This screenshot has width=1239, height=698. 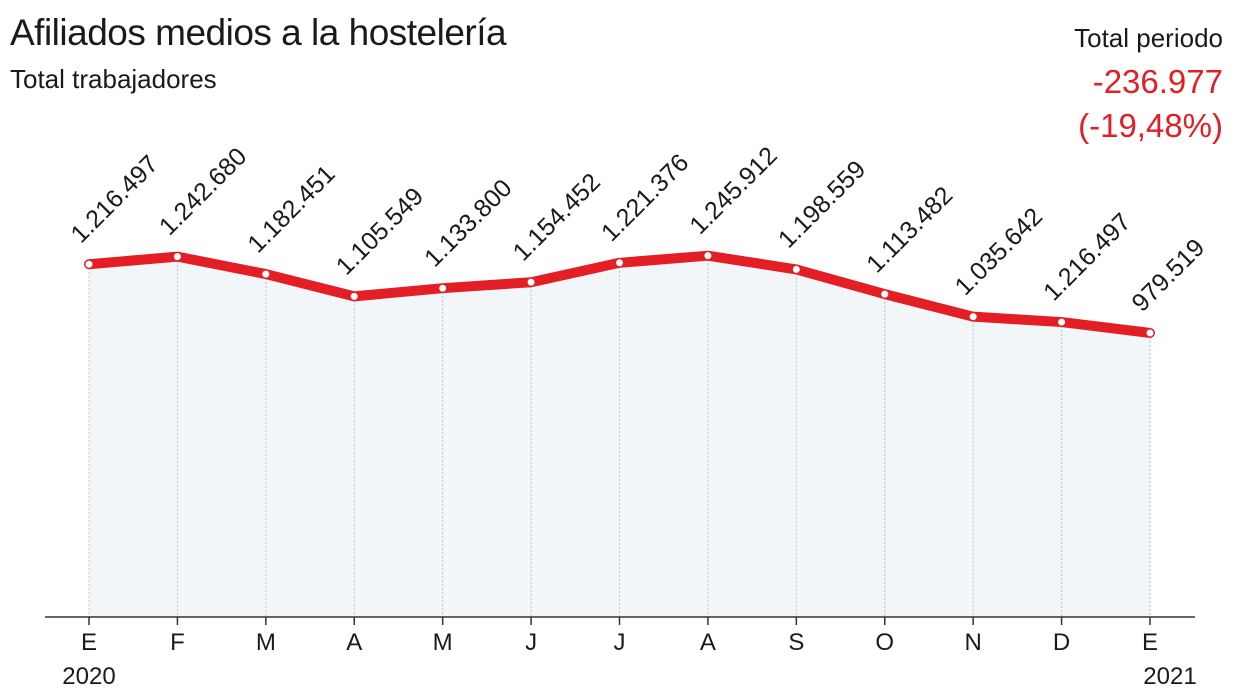 I want to click on data-label: 1.113.482, so click(x=909, y=229).